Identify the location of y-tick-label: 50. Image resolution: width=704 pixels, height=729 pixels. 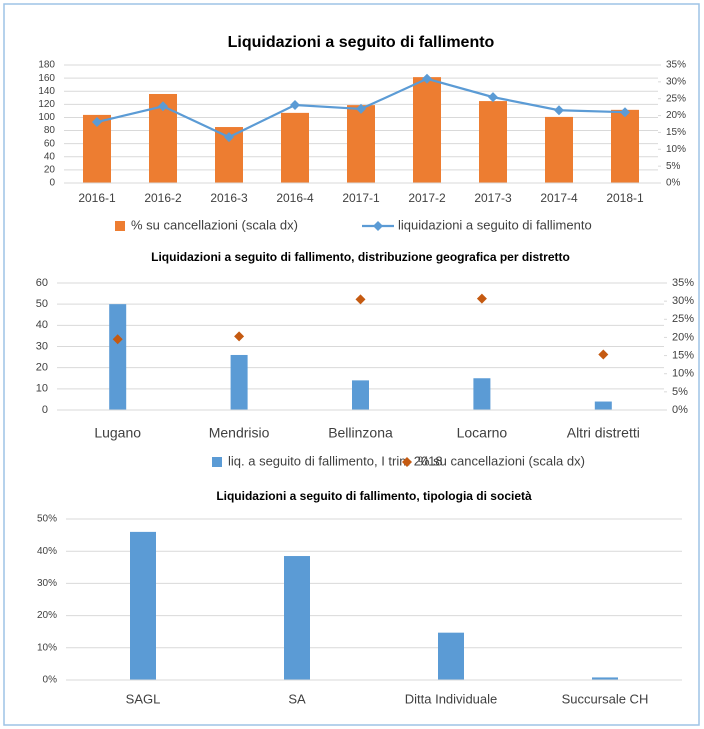
(42, 304).